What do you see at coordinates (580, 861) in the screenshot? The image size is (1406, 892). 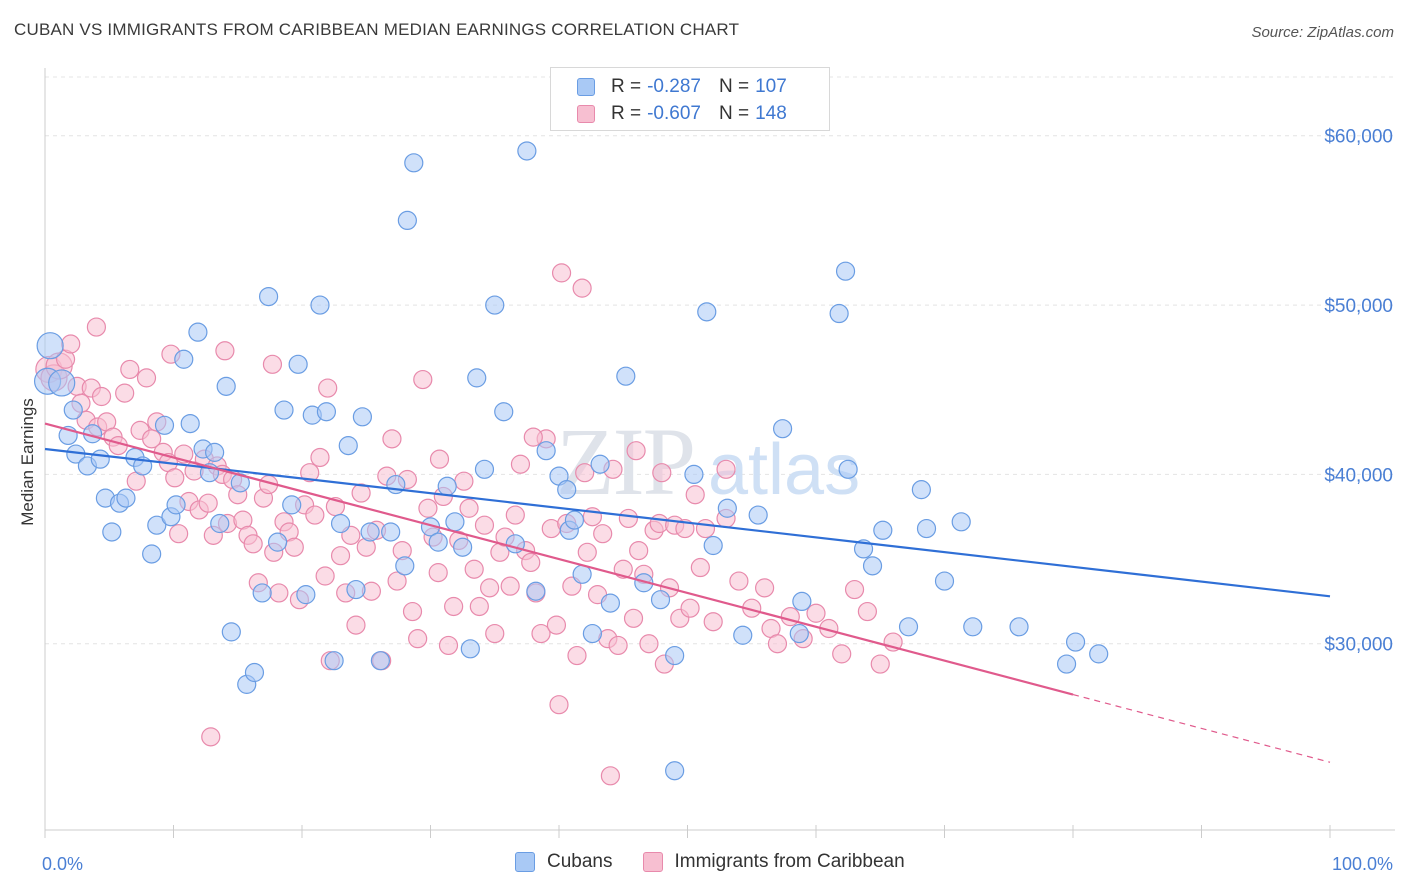 I see `bottom-legend-label: Cubans` at bounding box center [580, 861].